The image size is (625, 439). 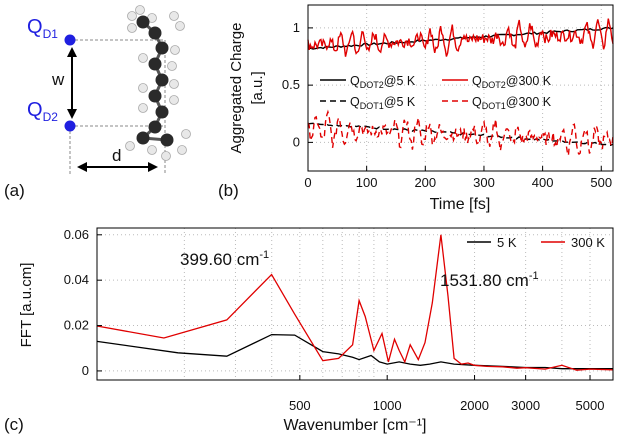 I want to click on d-arrow-head-right, so click(x=153, y=167).